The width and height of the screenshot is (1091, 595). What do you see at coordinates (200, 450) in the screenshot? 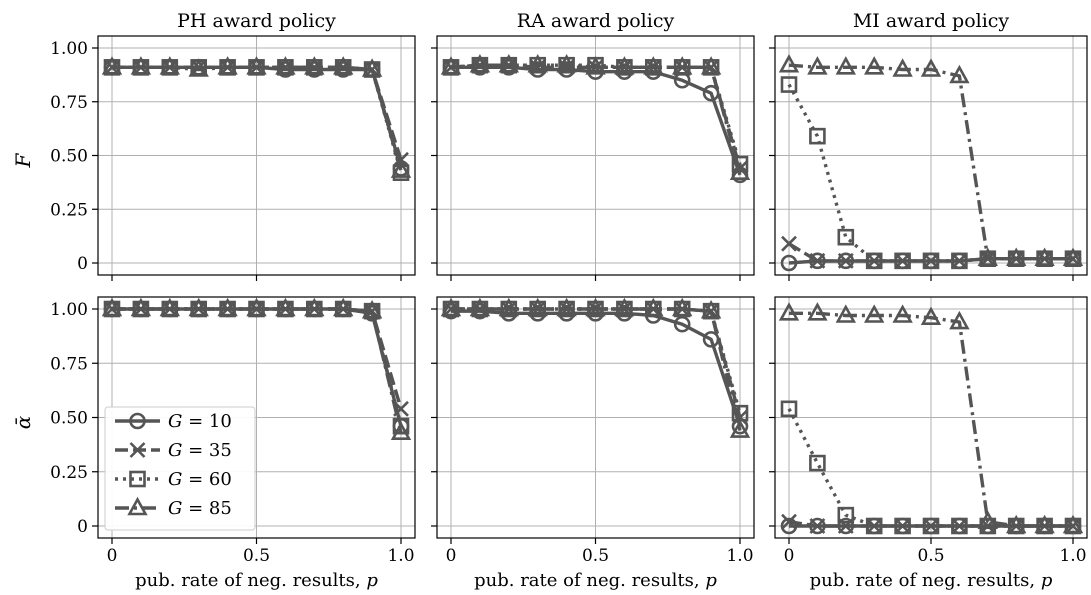
I see `legend-label: G = 35` at bounding box center [200, 450].